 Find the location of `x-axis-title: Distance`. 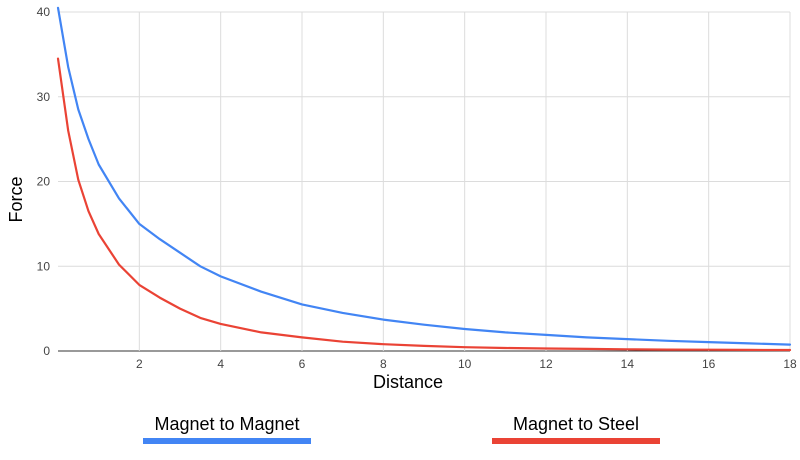

x-axis-title: Distance is located at coordinates (408, 382).